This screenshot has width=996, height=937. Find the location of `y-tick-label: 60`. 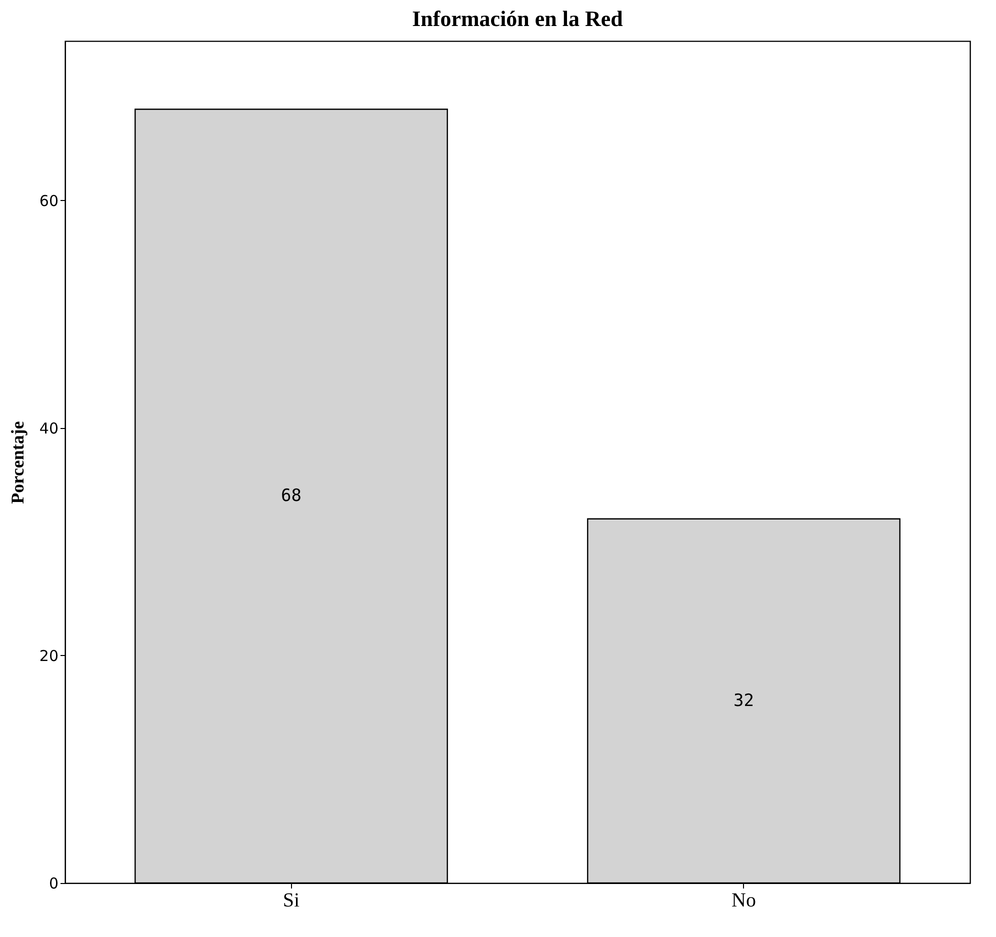

y-tick-label: 60 is located at coordinates (48, 201).